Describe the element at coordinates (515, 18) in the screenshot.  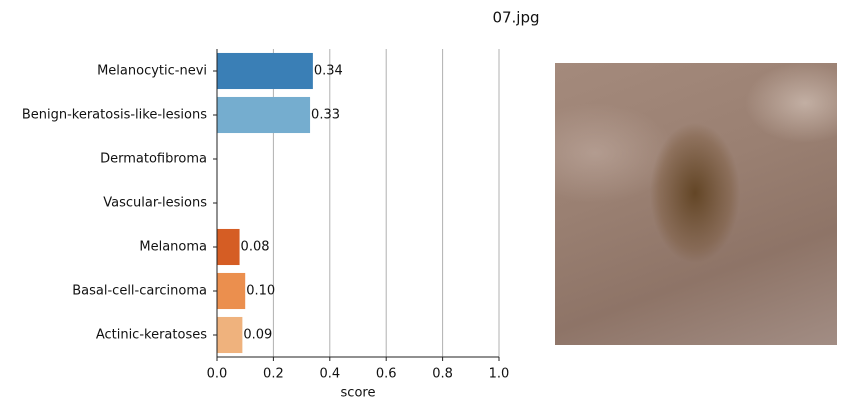
I see `chart-title: 07.jpg` at that location.